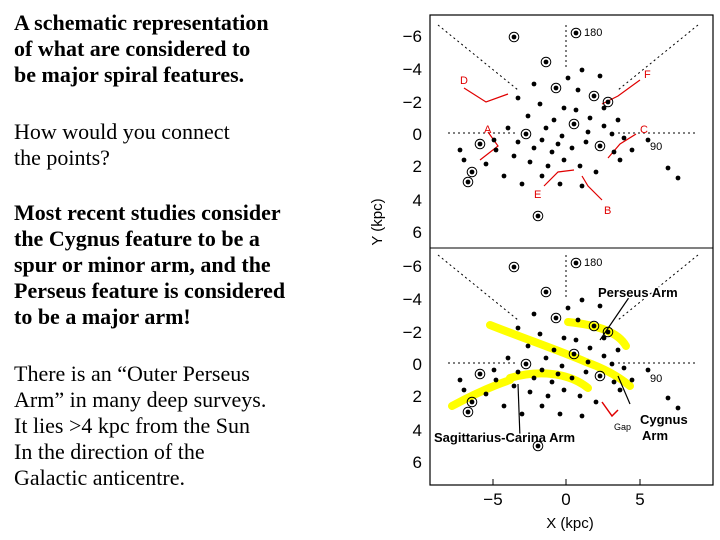 The height and width of the screenshot is (540, 720). I want to click on top-sector-lines, so click(568, 79).